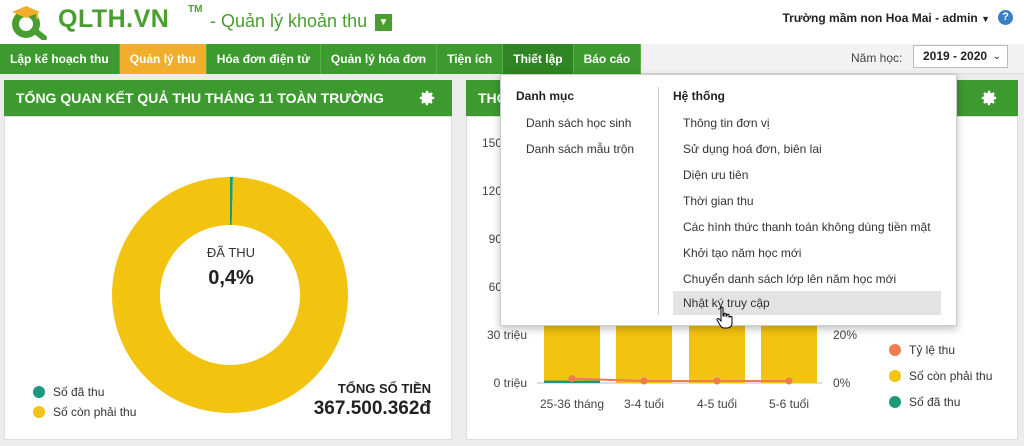 The width and height of the screenshot is (1024, 446). What do you see at coordinates (726, 123) in the screenshot?
I see `menu-item-unit-info: Thông tin đơn vị` at bounding box center [726, 123].